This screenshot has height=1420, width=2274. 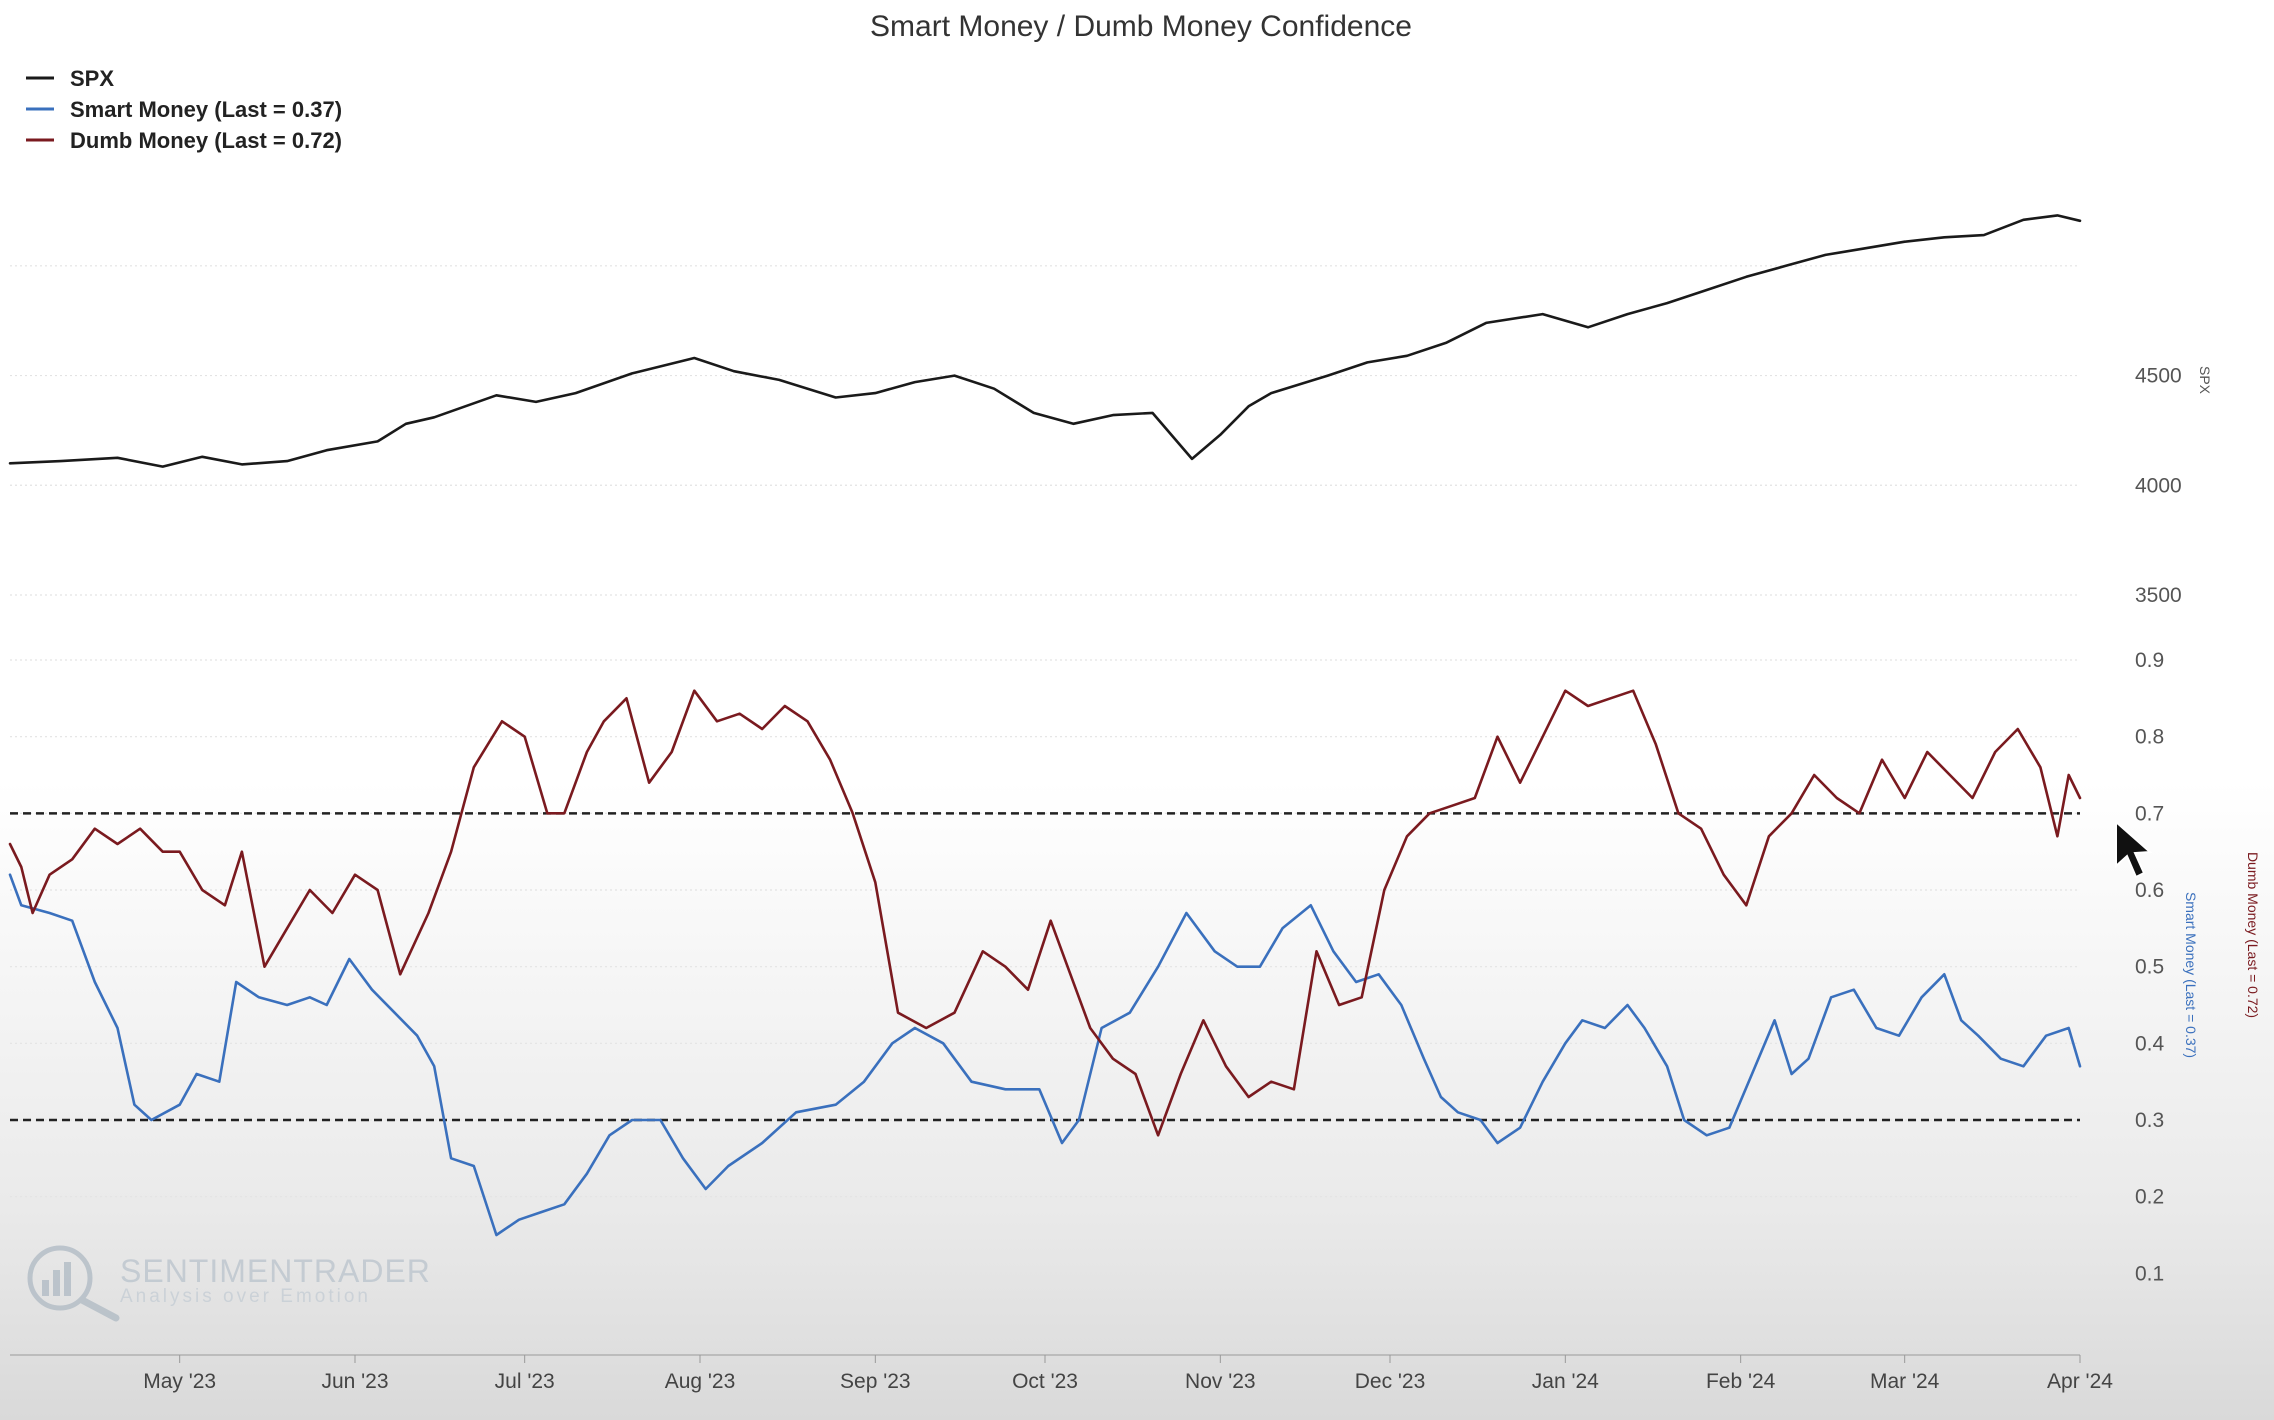 I want to click on legend-label-dumb-money: Dumb Money (Last = 0.72), so click(x=206, y=140).